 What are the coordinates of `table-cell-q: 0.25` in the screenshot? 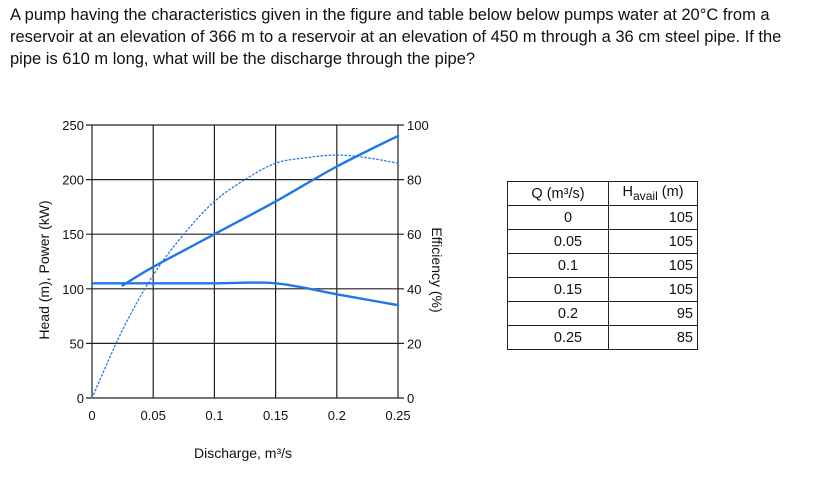 It's located at (558, 337).